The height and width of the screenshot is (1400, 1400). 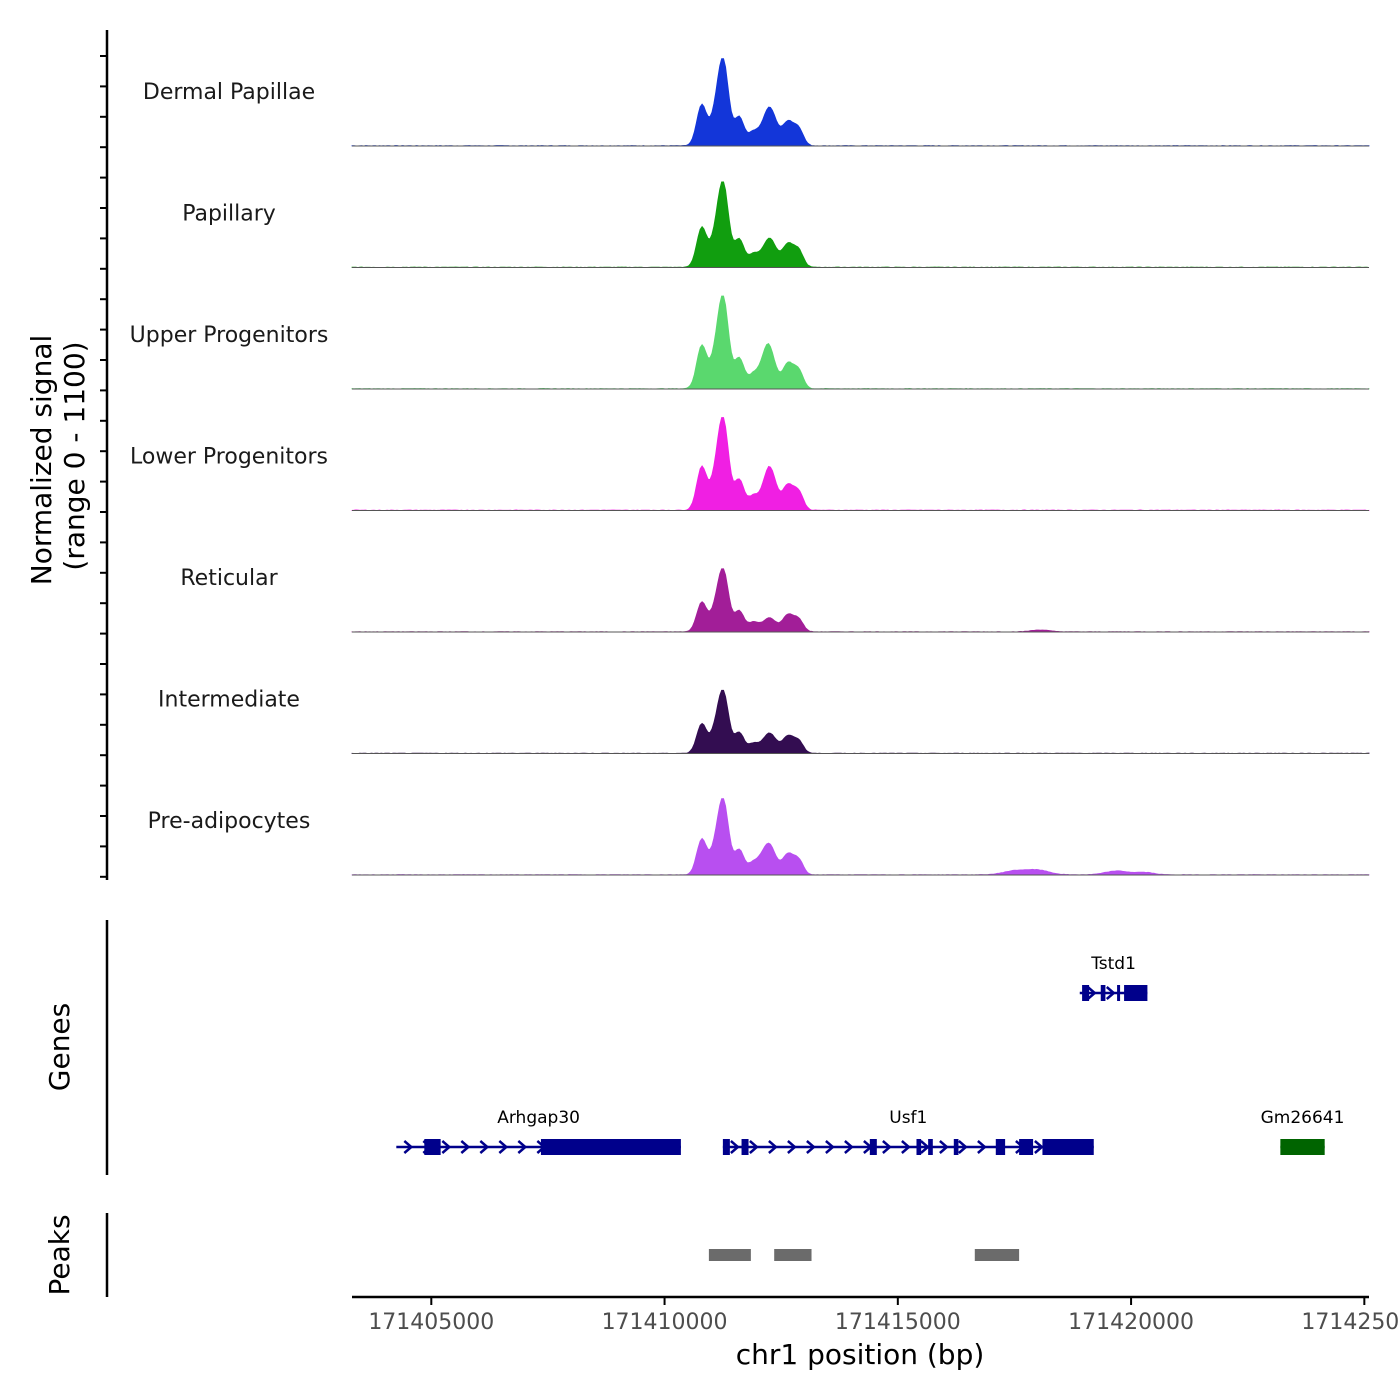 What do you see at coordinates (104, 455) in the screenshot?
I see `coverage-y-axis` at bounding box center [104, 455].